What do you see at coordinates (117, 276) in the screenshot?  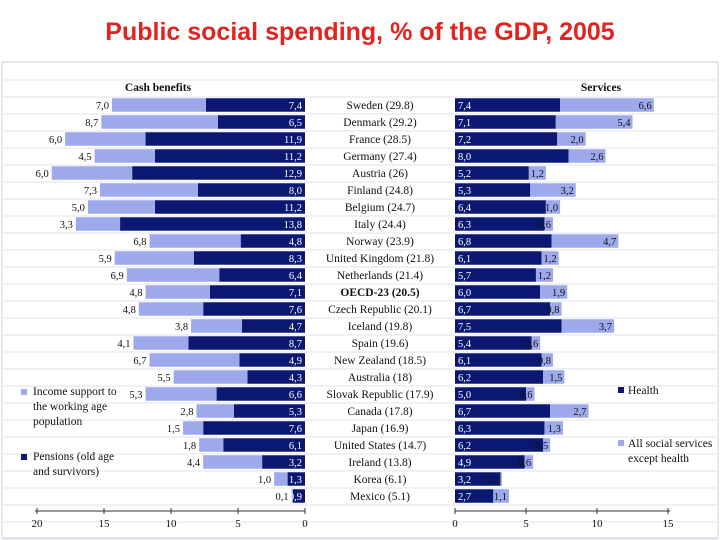 I see `income-support-value-label: 6,9` at bounding box center [117, 276].